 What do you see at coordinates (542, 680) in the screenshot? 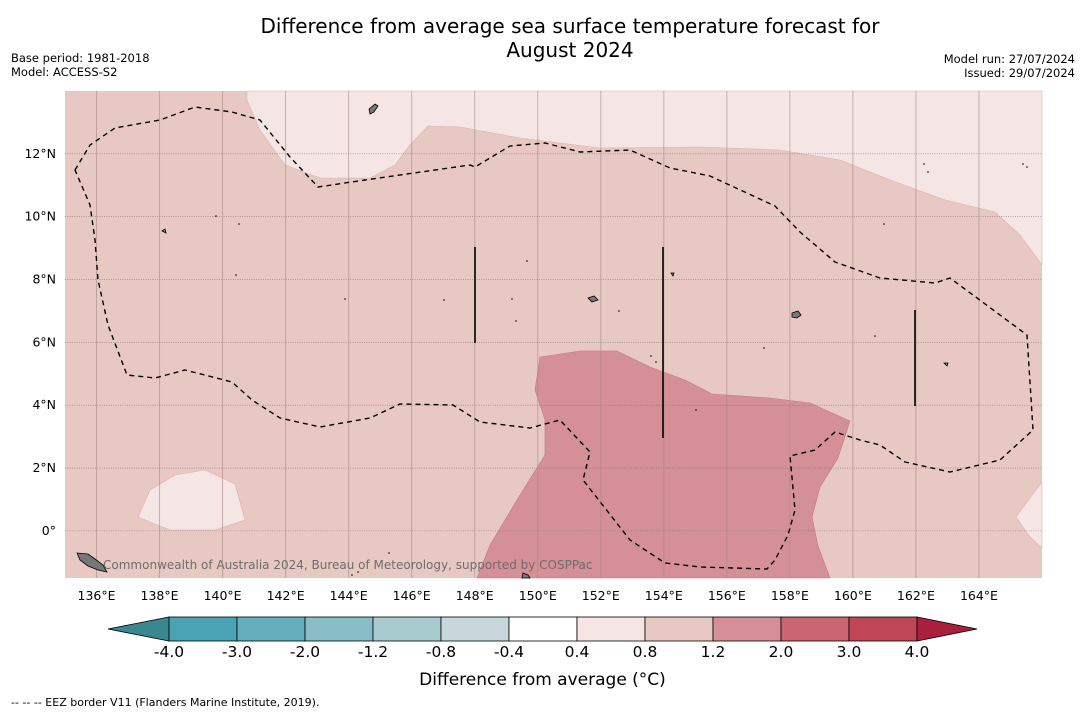
I see `colorbar-title: Difference from average (°C)` at bounding box center [542, 680].